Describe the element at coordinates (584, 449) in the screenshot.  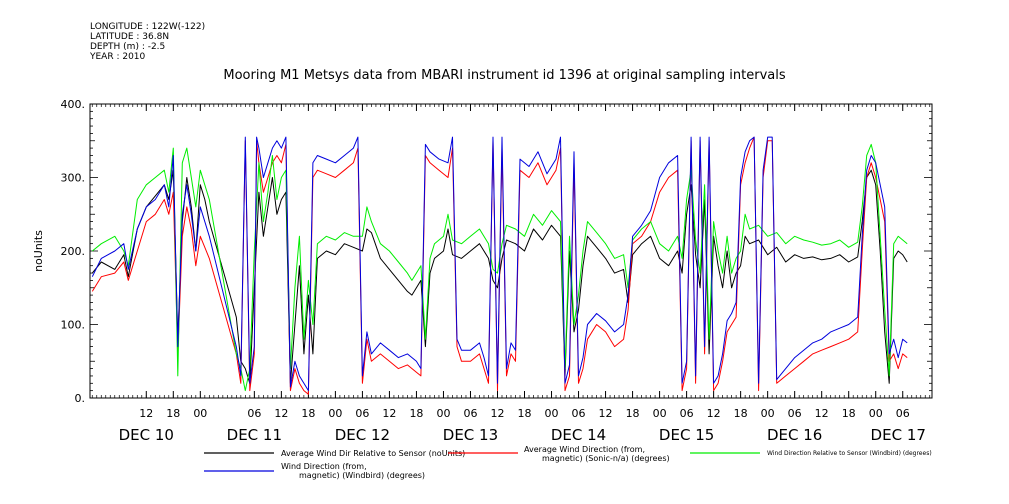
I see `legend-label-2: Average Wind Direction (from,` at that location.